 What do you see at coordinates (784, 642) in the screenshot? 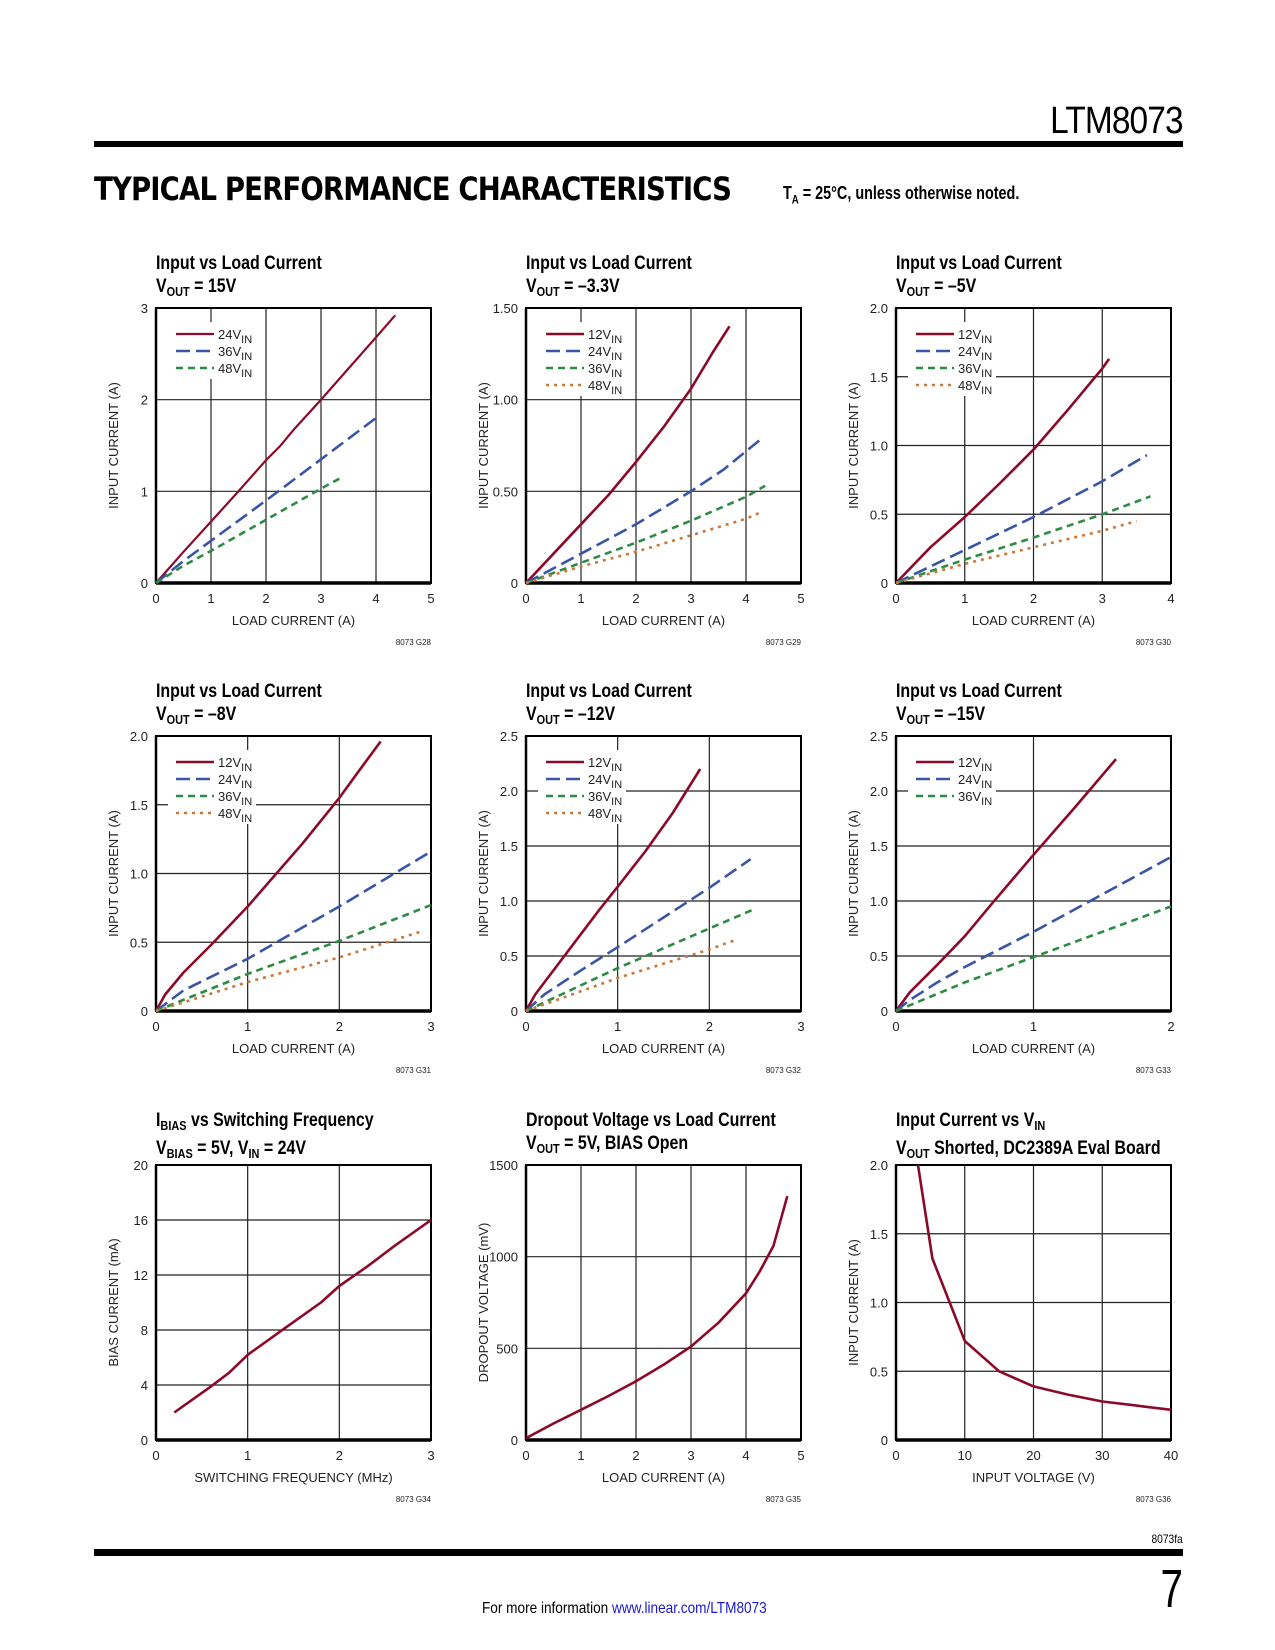
I see `figure-code: 8073 G29` at bounding box center [784, 642].